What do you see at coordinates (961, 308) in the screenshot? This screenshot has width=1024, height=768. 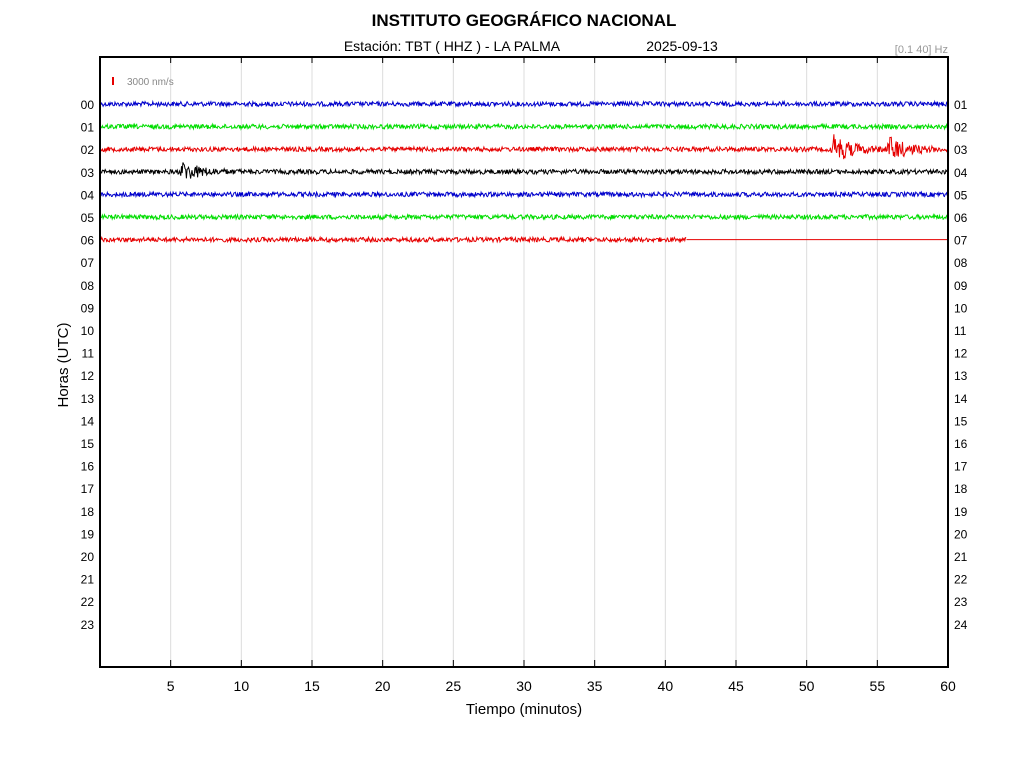 I see `right-hour-label: 10` at bounding box center [961, 308].